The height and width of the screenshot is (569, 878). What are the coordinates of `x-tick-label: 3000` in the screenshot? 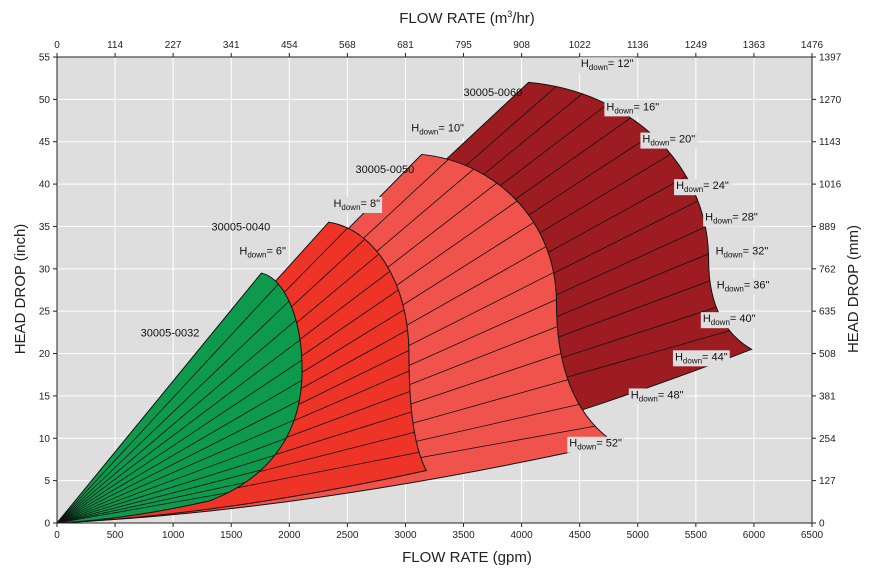 It's located at (405, 535).